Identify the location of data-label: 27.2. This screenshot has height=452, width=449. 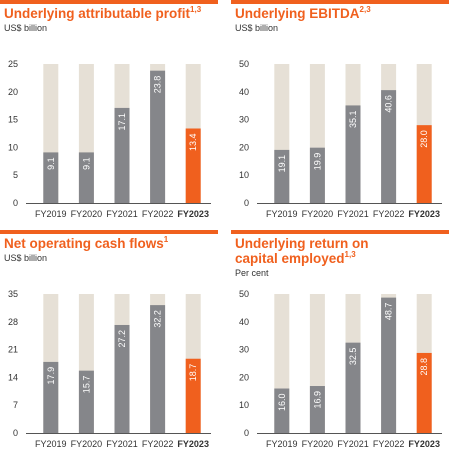
(122, 339).